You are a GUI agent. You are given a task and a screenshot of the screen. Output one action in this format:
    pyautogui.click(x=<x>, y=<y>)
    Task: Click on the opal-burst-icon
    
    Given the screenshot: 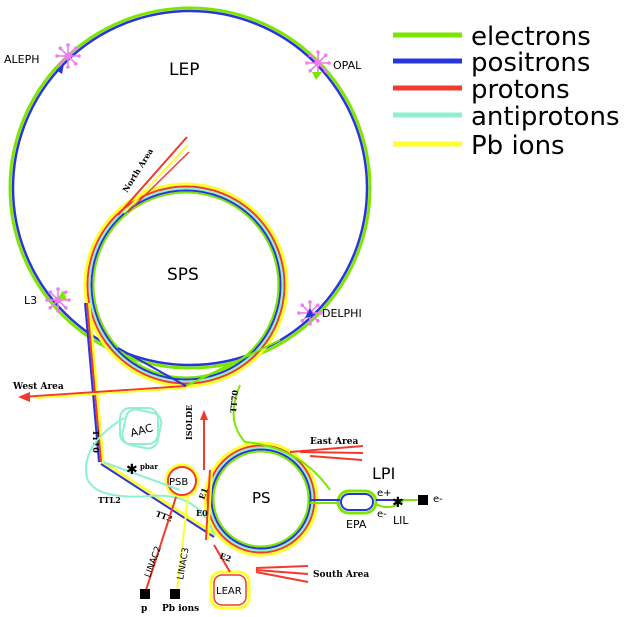 What is the action you would take?
    pyautogui.click(x=318, y=63)
    